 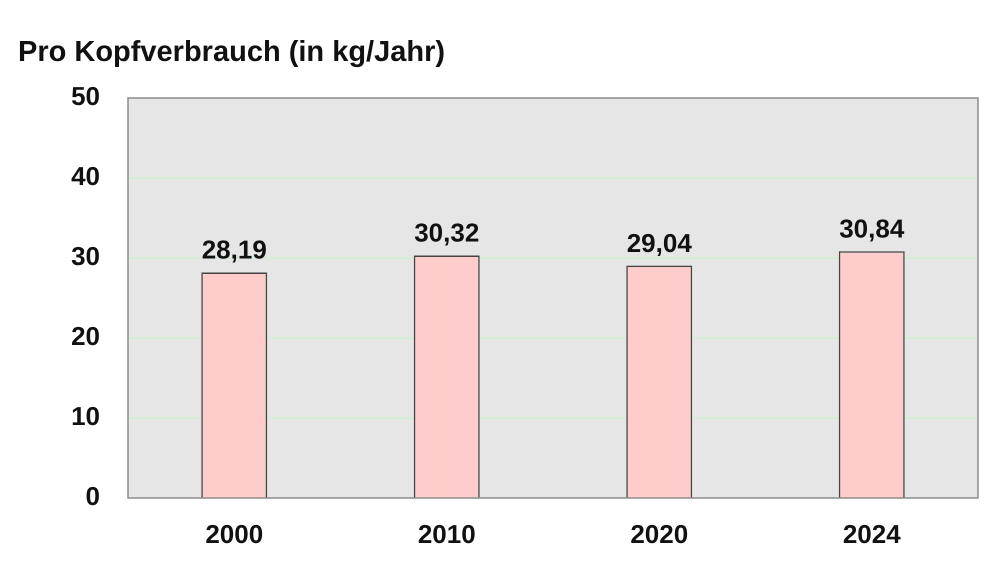 I want to click on data-label: 28,19, so click(x=234, y=249).